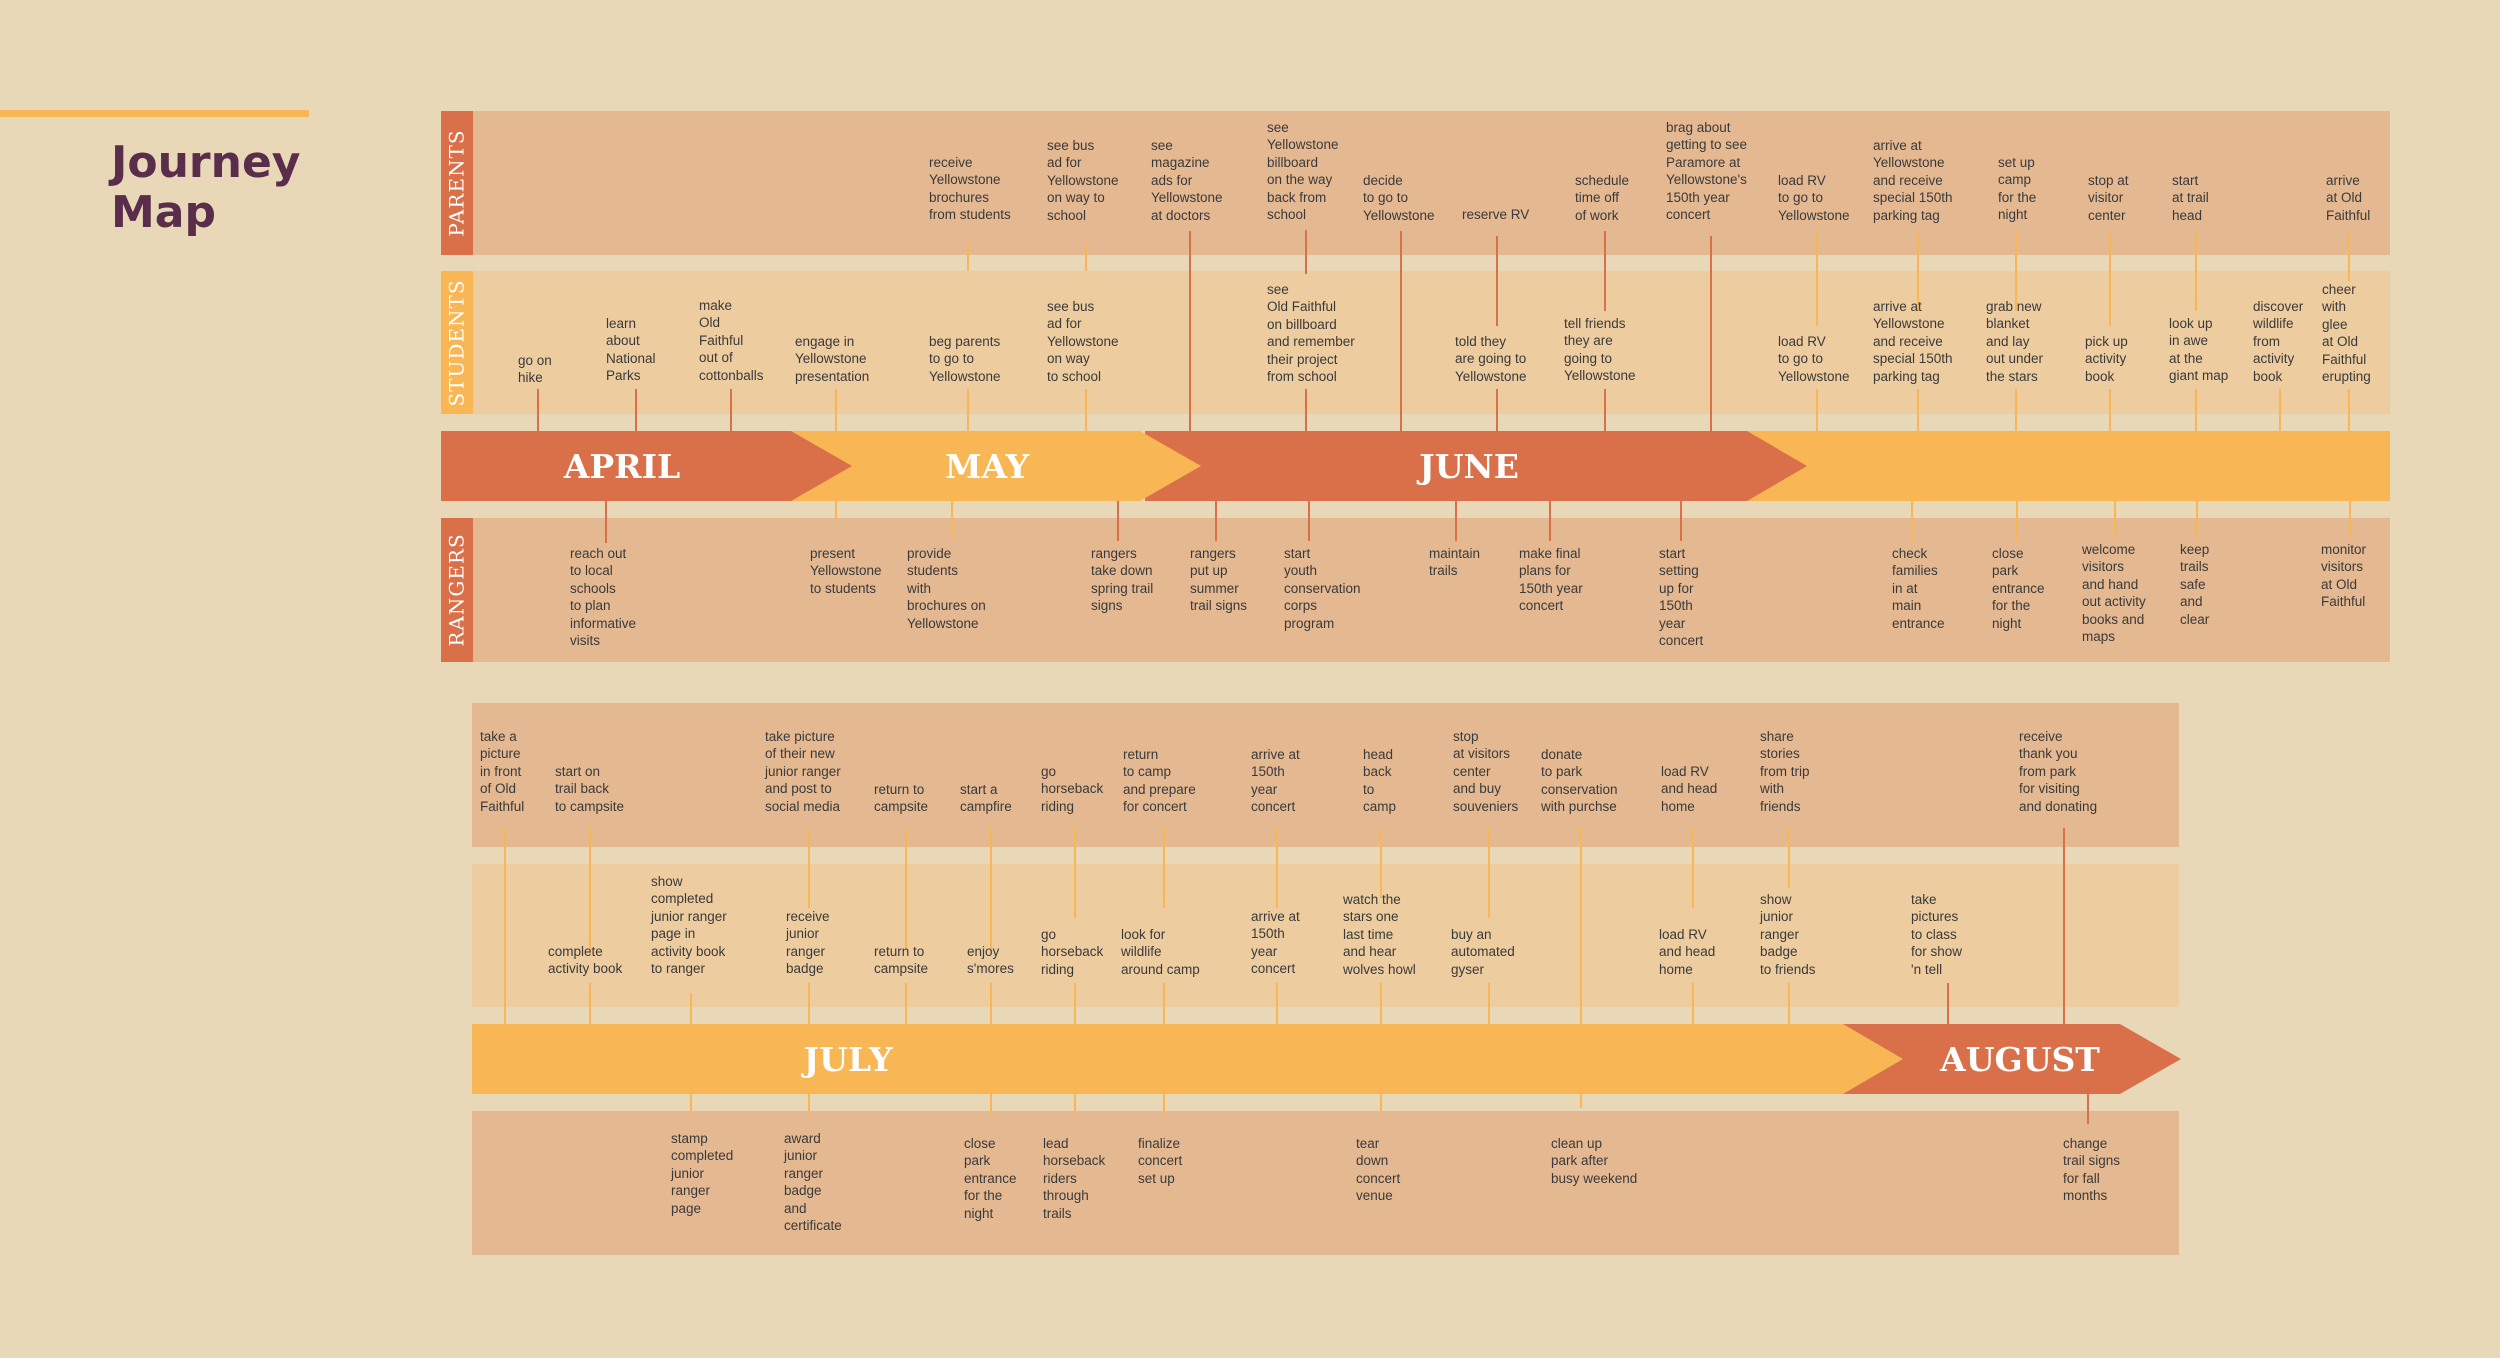 This screenshot has height=1358, width=2500. What do you see at coordinates (2106, 359) in the screenshot?
I see `students-step: pick up activity book` at bounding box center [2106, 359].